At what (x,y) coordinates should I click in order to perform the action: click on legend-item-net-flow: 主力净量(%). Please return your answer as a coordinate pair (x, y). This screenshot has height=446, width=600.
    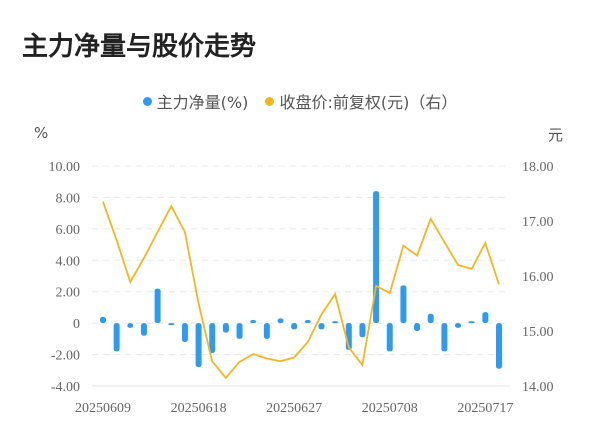
    Looking at the image, I should click on (195, 101).